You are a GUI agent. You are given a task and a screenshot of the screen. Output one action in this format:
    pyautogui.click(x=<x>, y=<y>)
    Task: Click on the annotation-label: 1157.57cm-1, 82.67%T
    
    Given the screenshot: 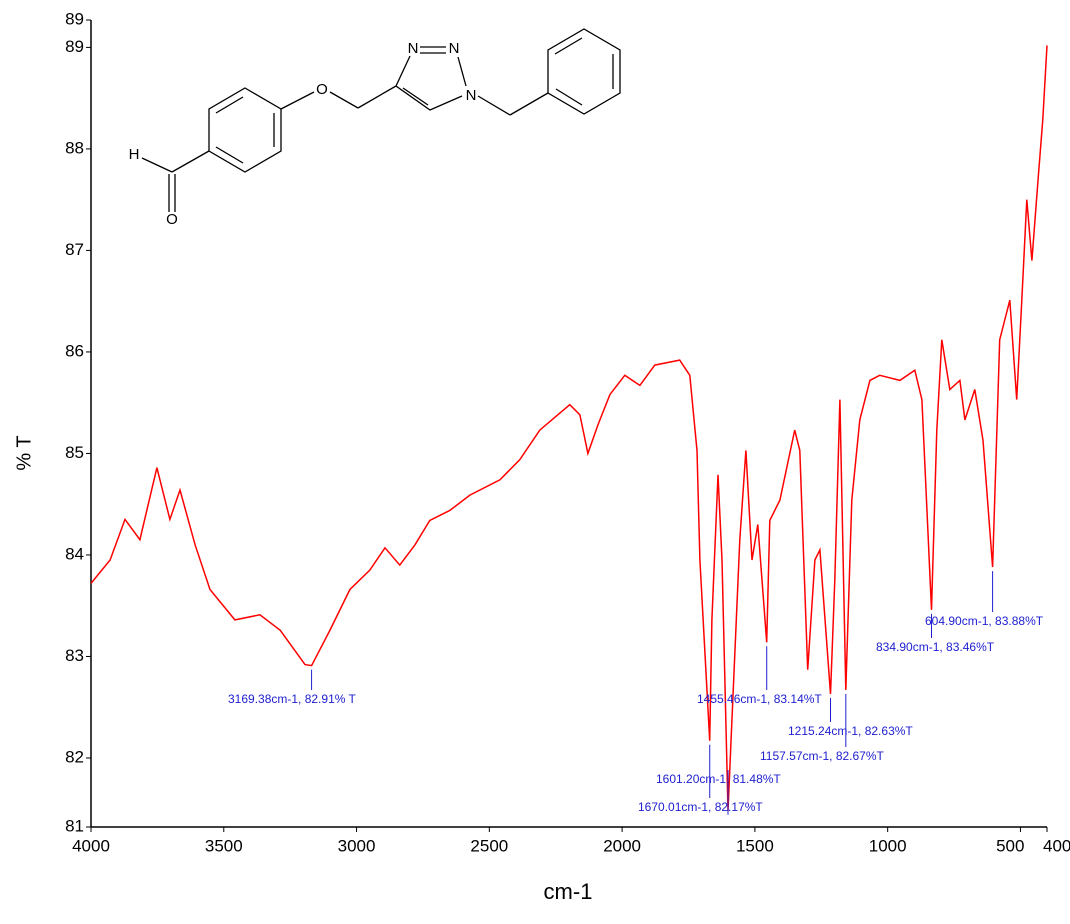 What is the action you would take?
    pyautogui.click(x=822, y=756)
    